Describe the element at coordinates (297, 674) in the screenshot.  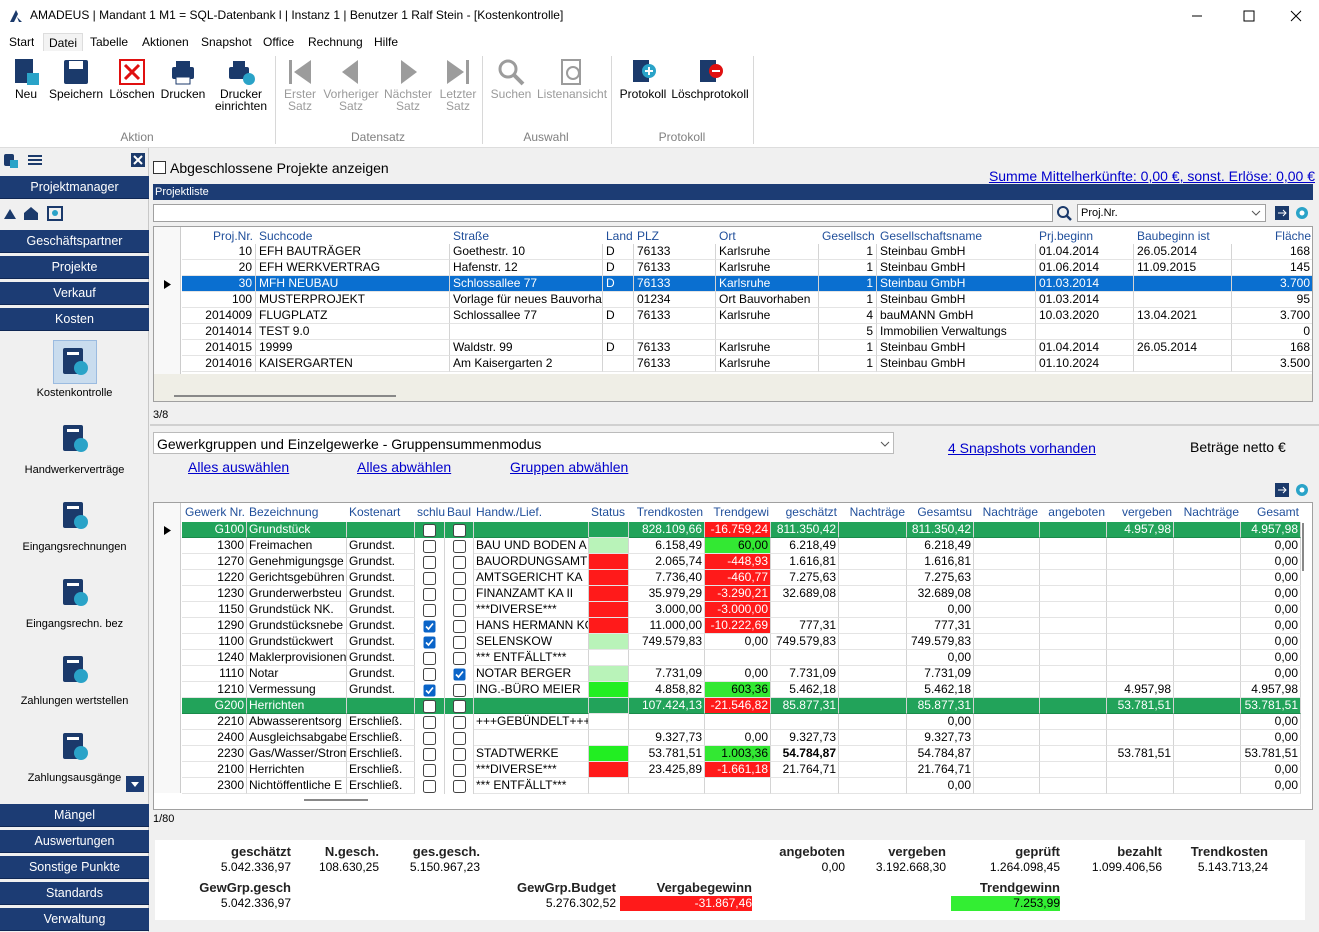
I see `table-cell: Notar` at that location.